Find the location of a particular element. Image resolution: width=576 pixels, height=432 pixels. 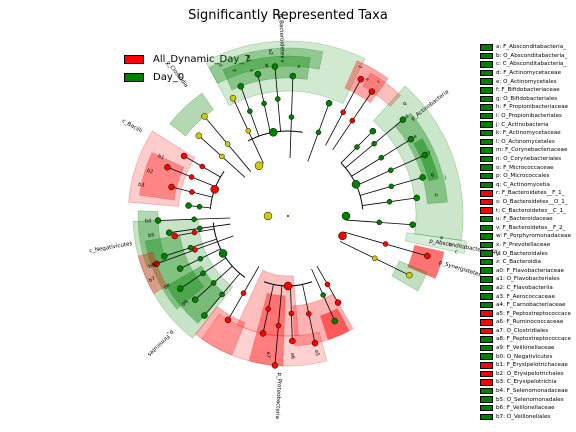

key-label: r: F_Bacteroidetes__F_1_ is located at coordinates (530, 193).